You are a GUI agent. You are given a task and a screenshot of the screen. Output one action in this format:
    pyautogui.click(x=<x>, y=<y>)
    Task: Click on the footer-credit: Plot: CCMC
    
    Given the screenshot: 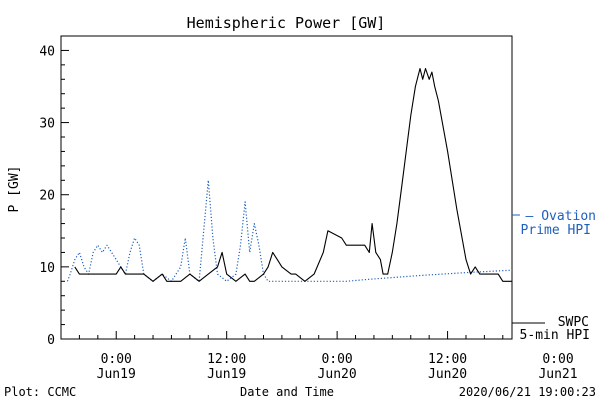 What is the action you would take?
    pyautogui.click(x=40, y=392)
    